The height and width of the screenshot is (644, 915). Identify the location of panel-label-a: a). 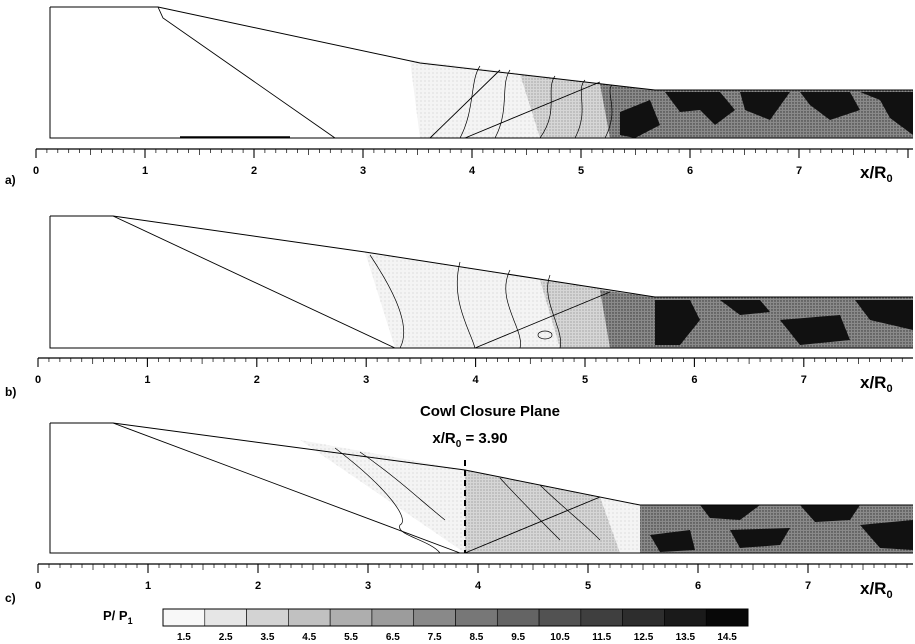
(10, 180).